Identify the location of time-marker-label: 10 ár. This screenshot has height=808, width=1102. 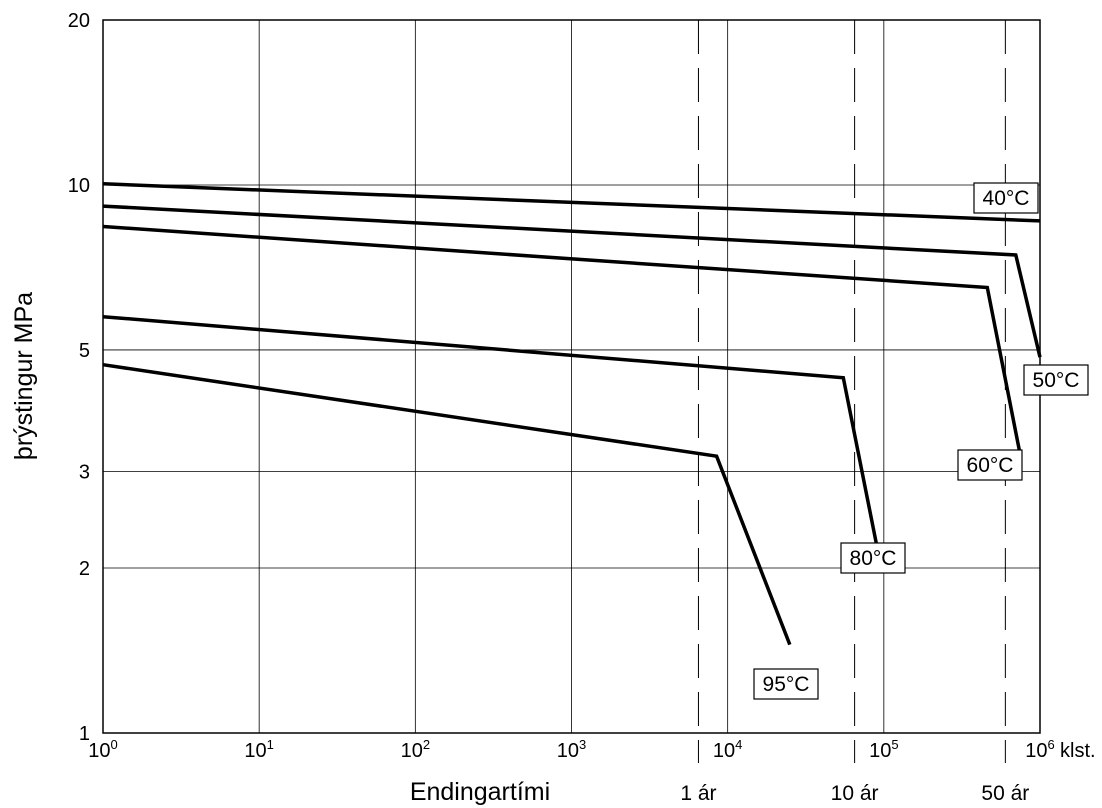
(855, 793).